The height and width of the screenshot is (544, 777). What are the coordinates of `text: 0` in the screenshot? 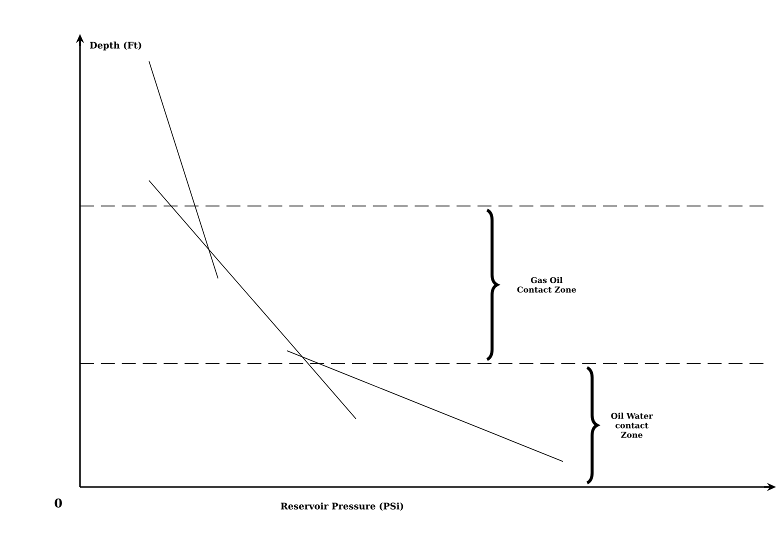 It's located at (58, 503).